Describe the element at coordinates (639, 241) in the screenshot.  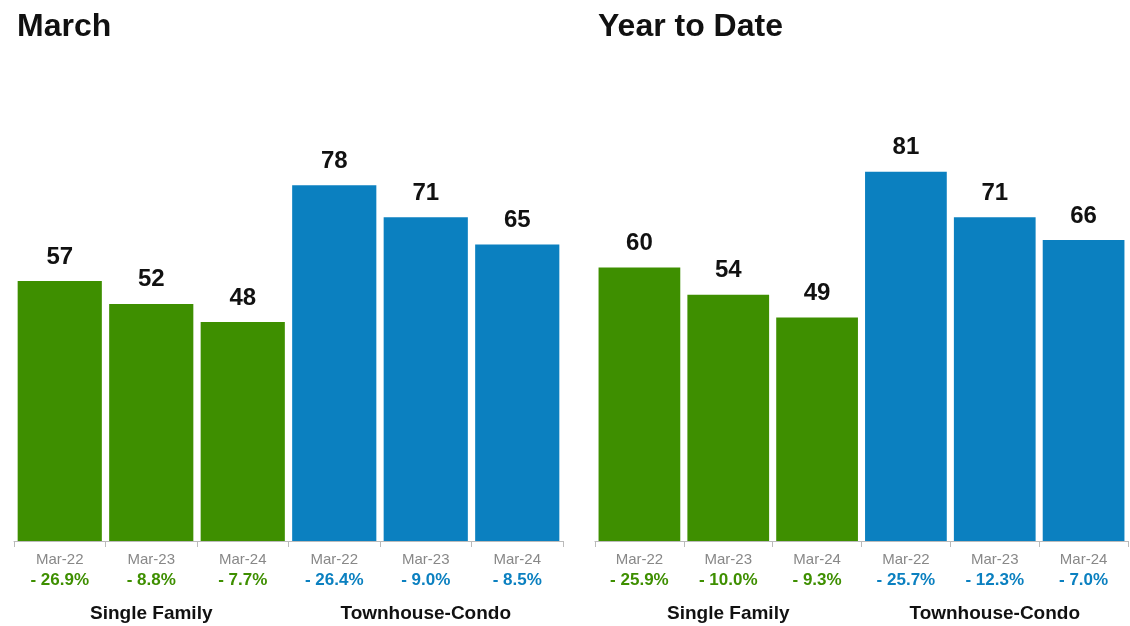
I see `data-label: 60` at that location.